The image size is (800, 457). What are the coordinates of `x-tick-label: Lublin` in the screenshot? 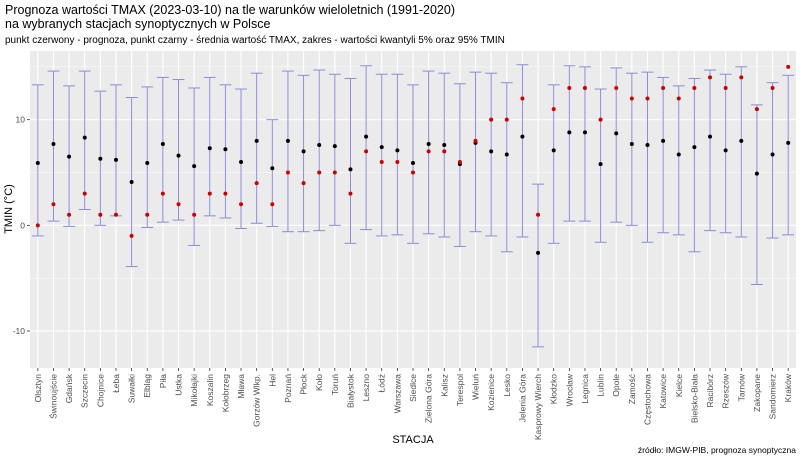 It's located at (601, 385).